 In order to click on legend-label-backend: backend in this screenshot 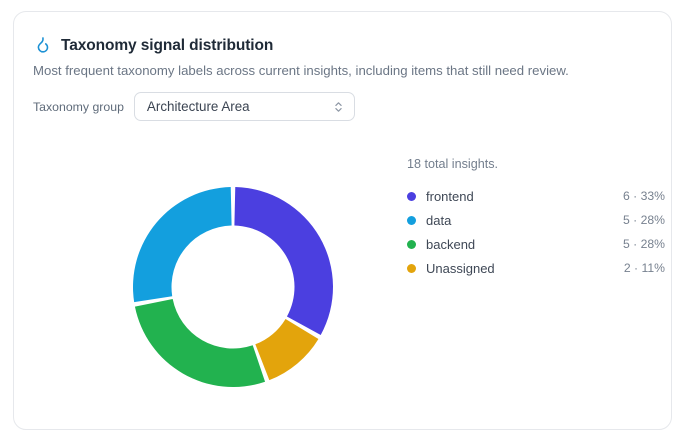, I will do `click(451, 244)`.